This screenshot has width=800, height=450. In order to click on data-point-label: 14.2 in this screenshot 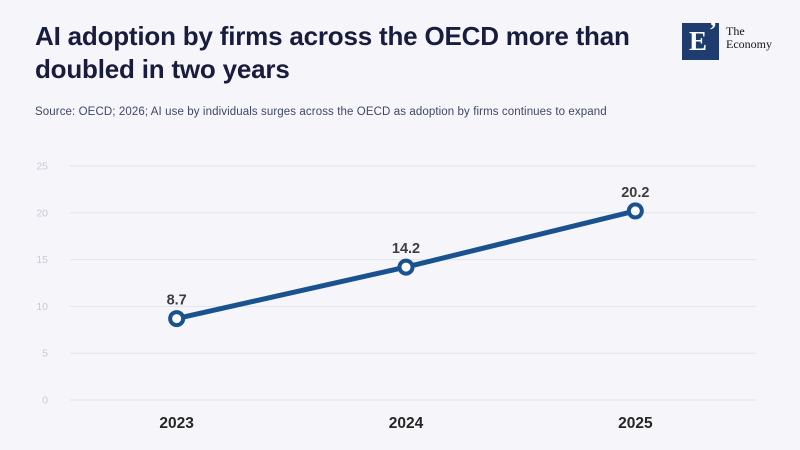, I will do `click(406, 249)`.